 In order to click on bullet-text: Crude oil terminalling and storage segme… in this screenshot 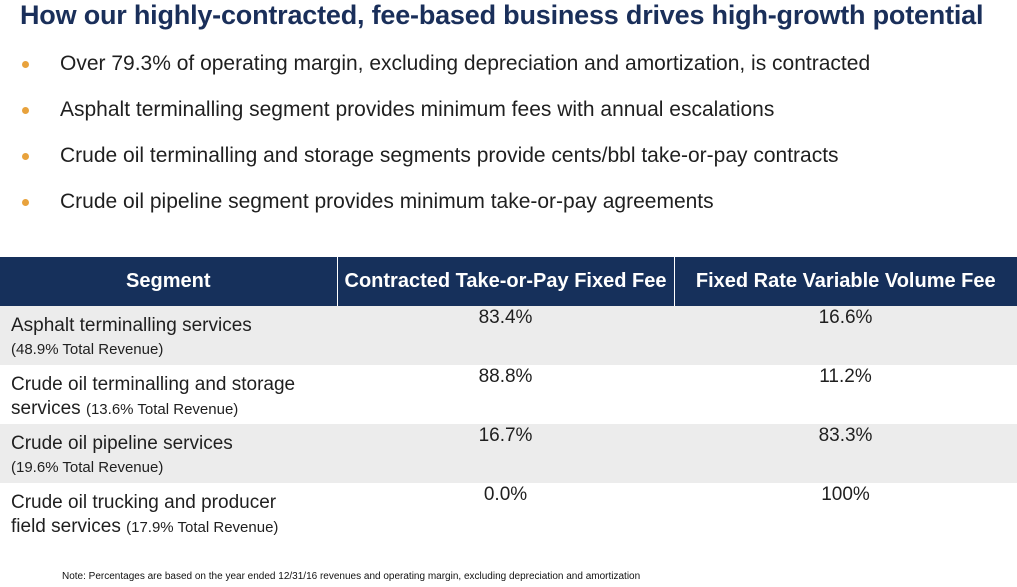, I will do `click(449, 155)`.